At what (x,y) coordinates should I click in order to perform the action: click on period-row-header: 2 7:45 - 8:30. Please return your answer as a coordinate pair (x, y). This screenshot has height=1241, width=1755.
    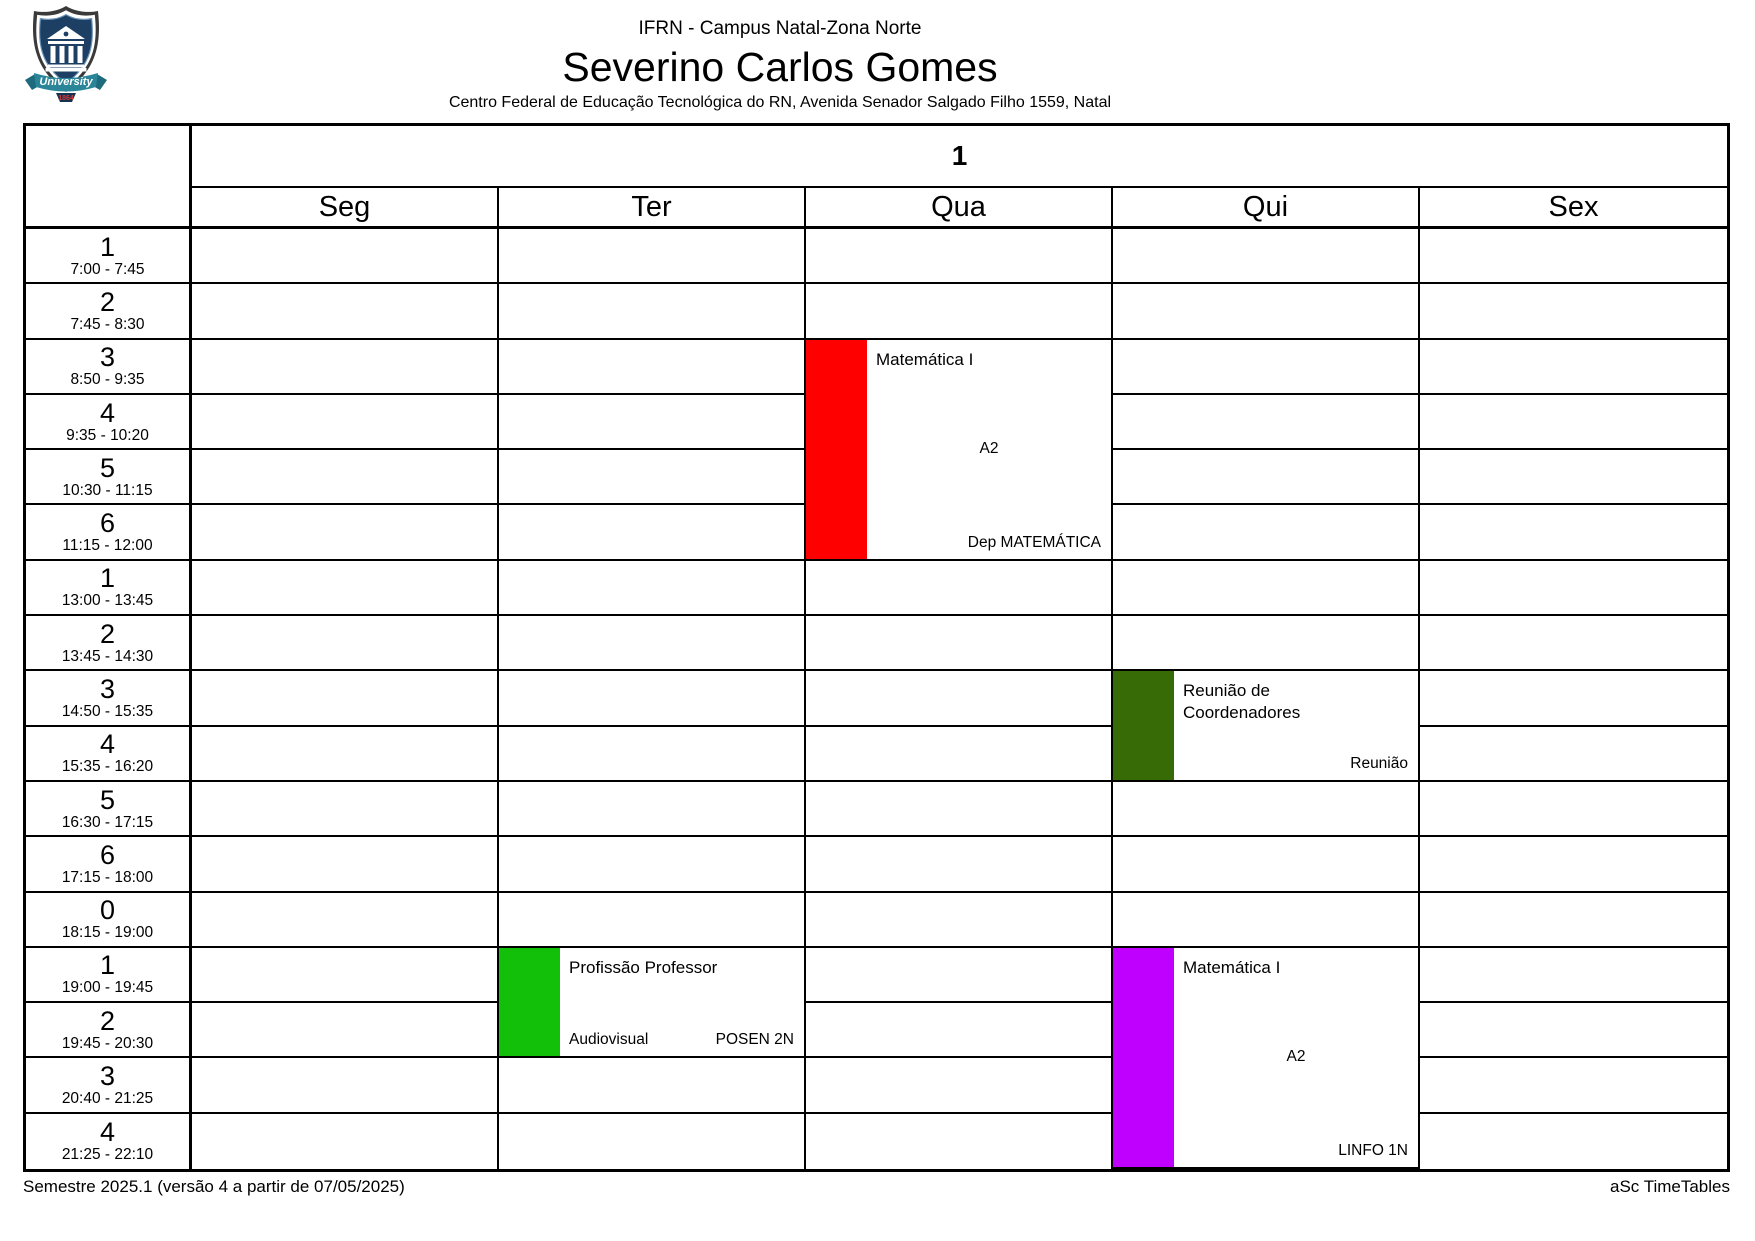
    Looking at the image, I should click on (109, 312).